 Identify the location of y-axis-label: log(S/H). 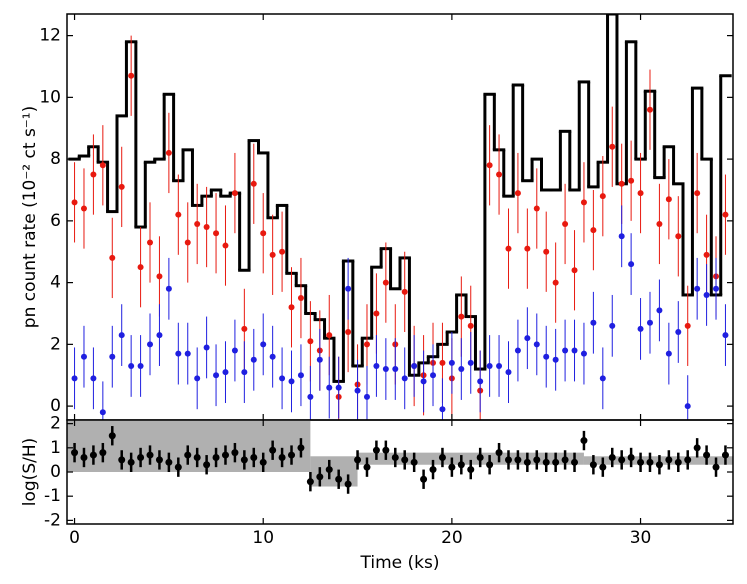
(30, 472).